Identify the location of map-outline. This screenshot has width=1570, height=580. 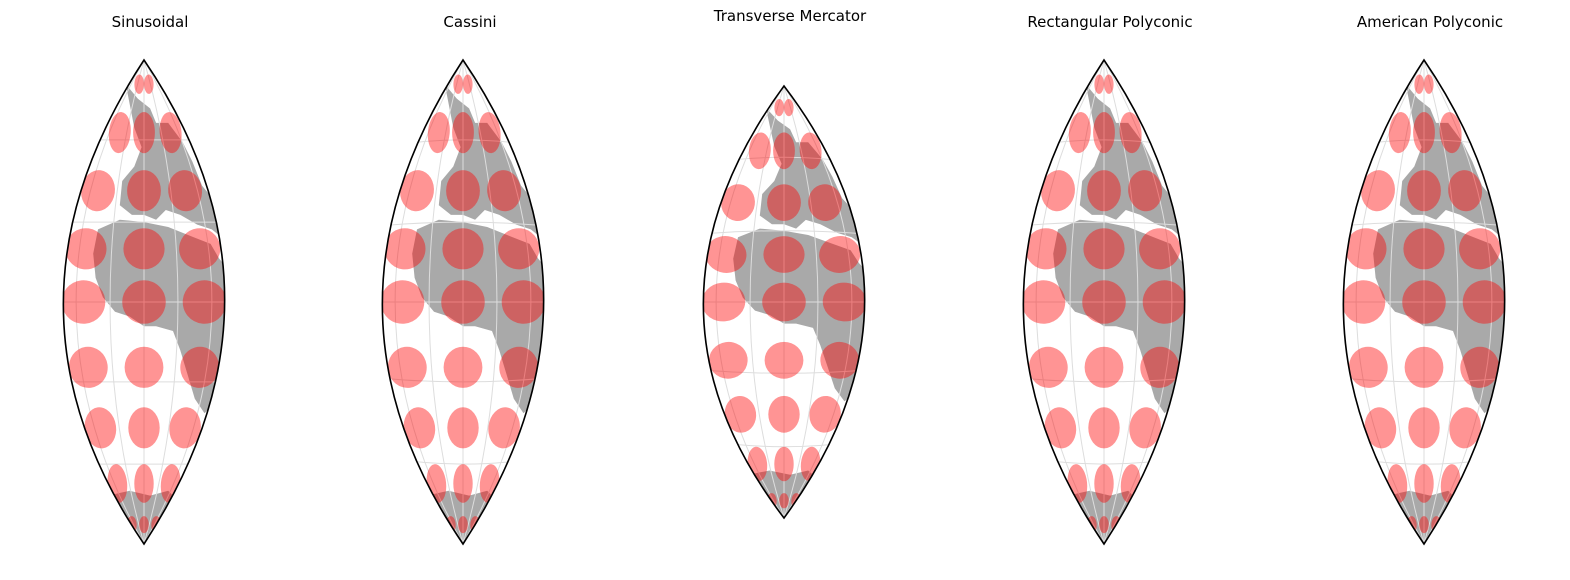
(1104, 302).